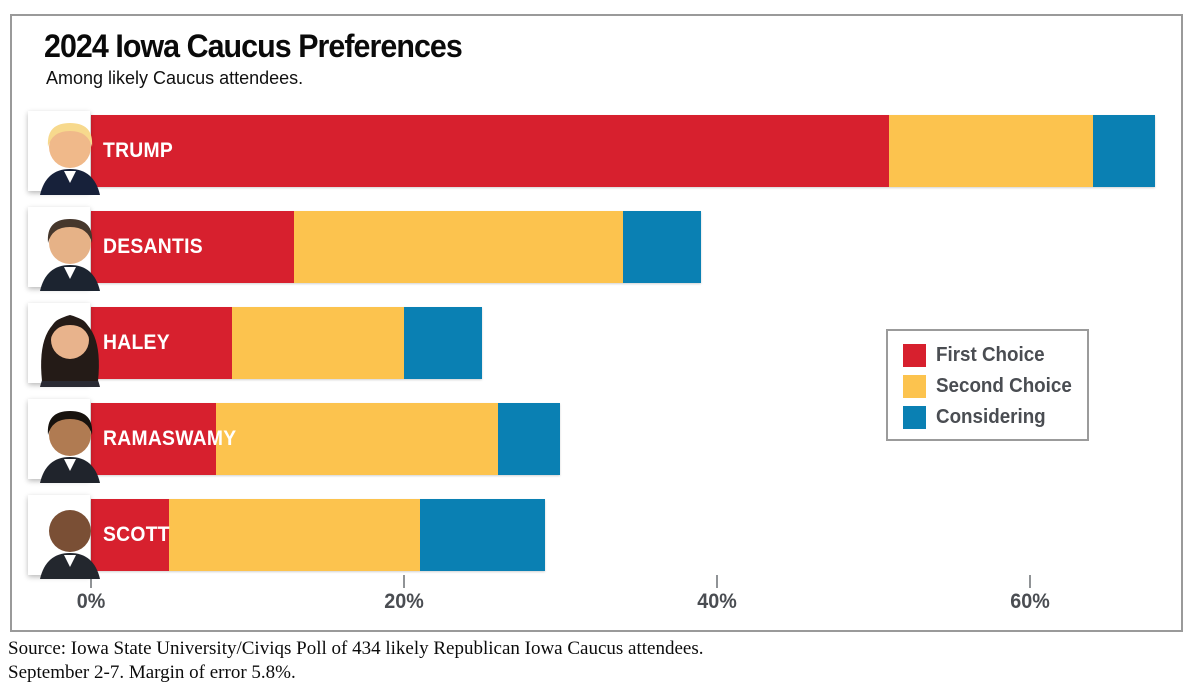 The width and height of the screenshot is (1200, 700). What do you see at coordinates (152, 672) in the screenshot?
I see `source-line-2: September 2-7. Margin of error 5.8%.` at bounding box center [152, 672].